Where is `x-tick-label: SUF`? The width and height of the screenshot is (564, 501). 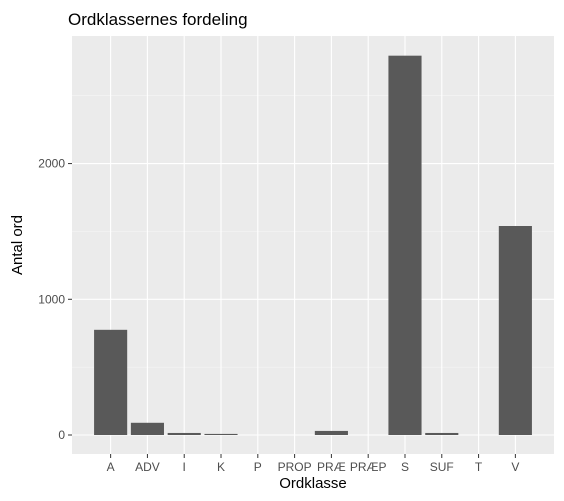 x-tick-label: SUF is located at coordinates (442, 467).